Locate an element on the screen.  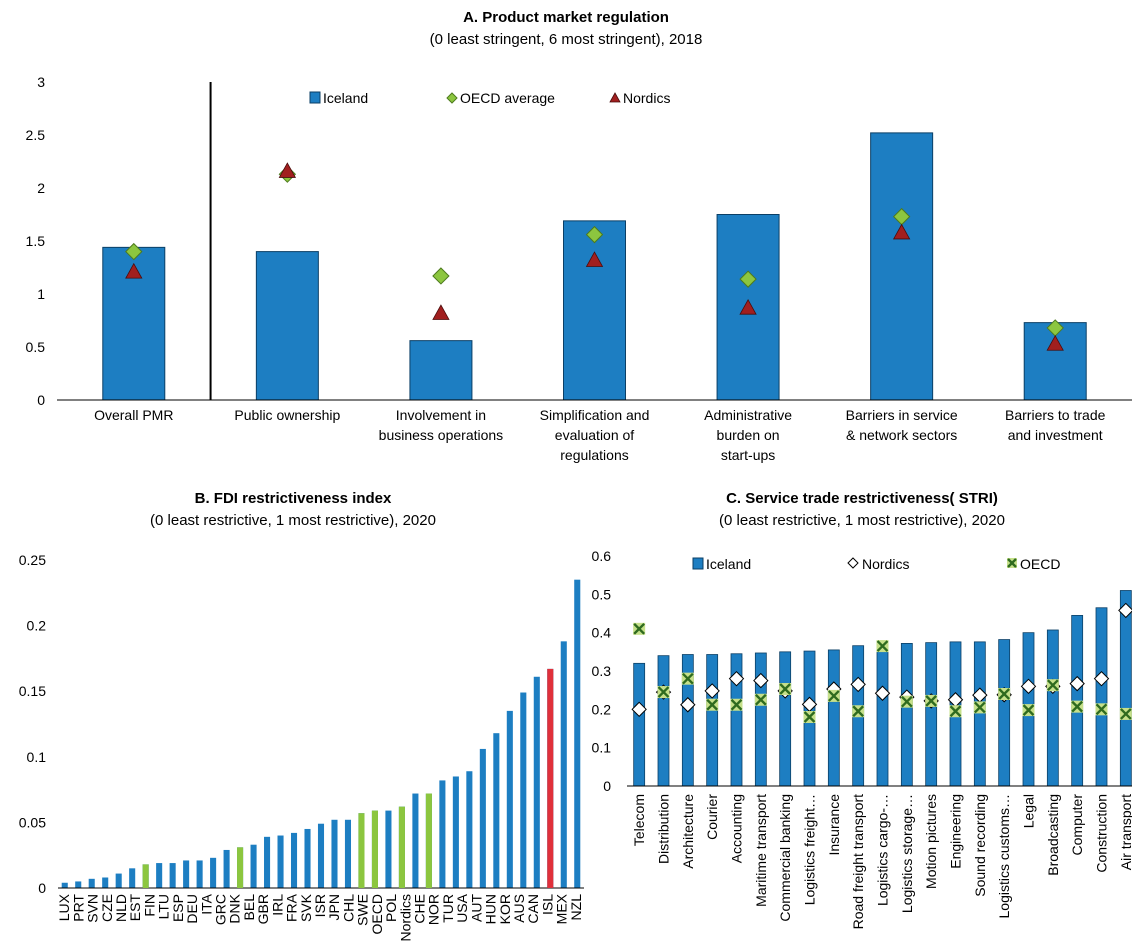
panel-c-ytick-label: 0.6 is located at coordinates (602, 556).